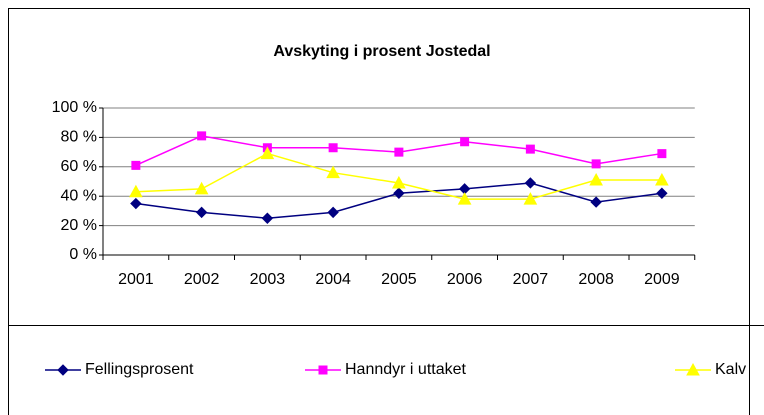 Image resolution: width=764 pixels, height=415 pixels. What do you see at coordinates (399, 279) in the screenshot?
I see `x-tick-label: 2005` at bounding box center [399, 279].